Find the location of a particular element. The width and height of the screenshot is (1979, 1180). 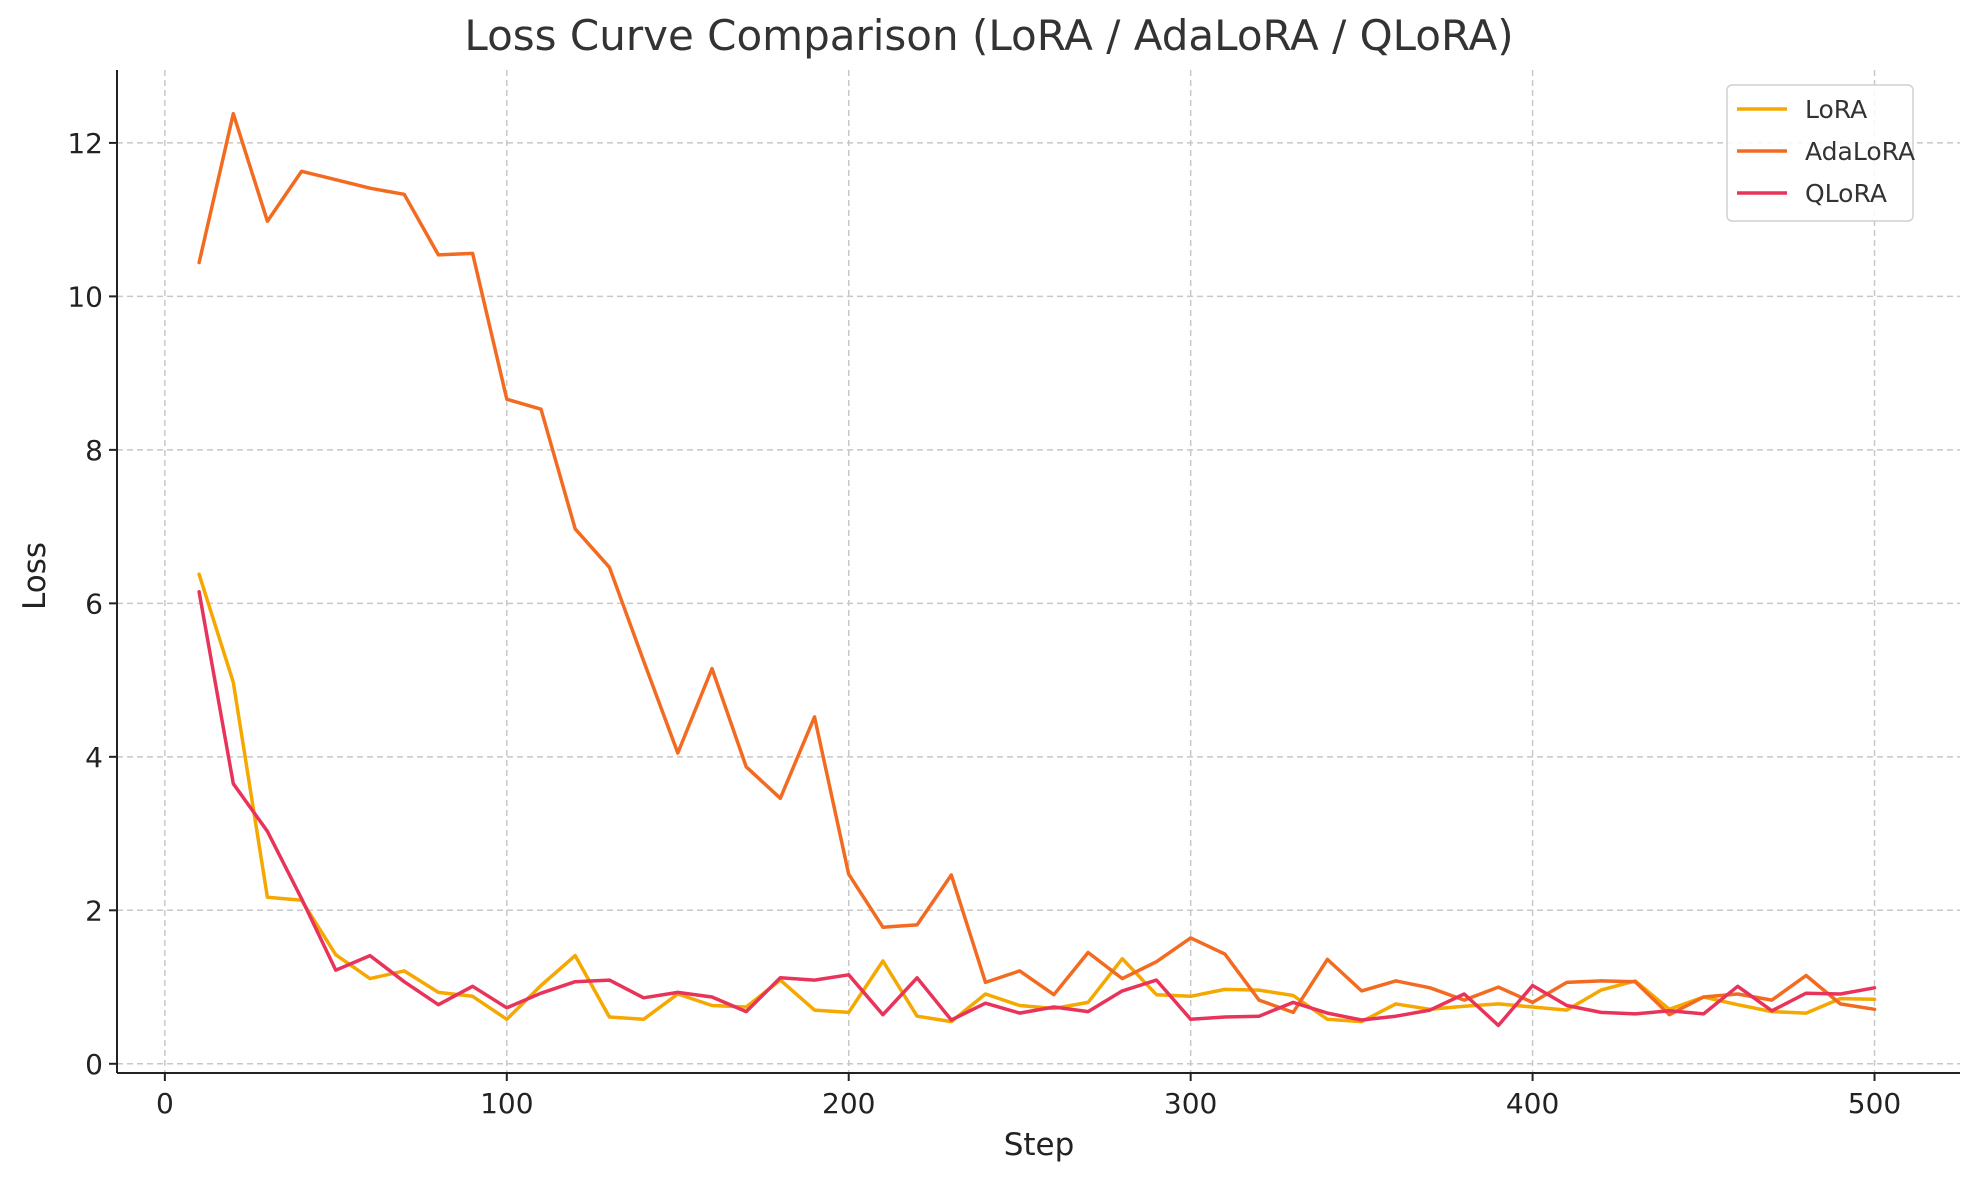

x-tick-label: 200 is located at coordinates (848, 1103).